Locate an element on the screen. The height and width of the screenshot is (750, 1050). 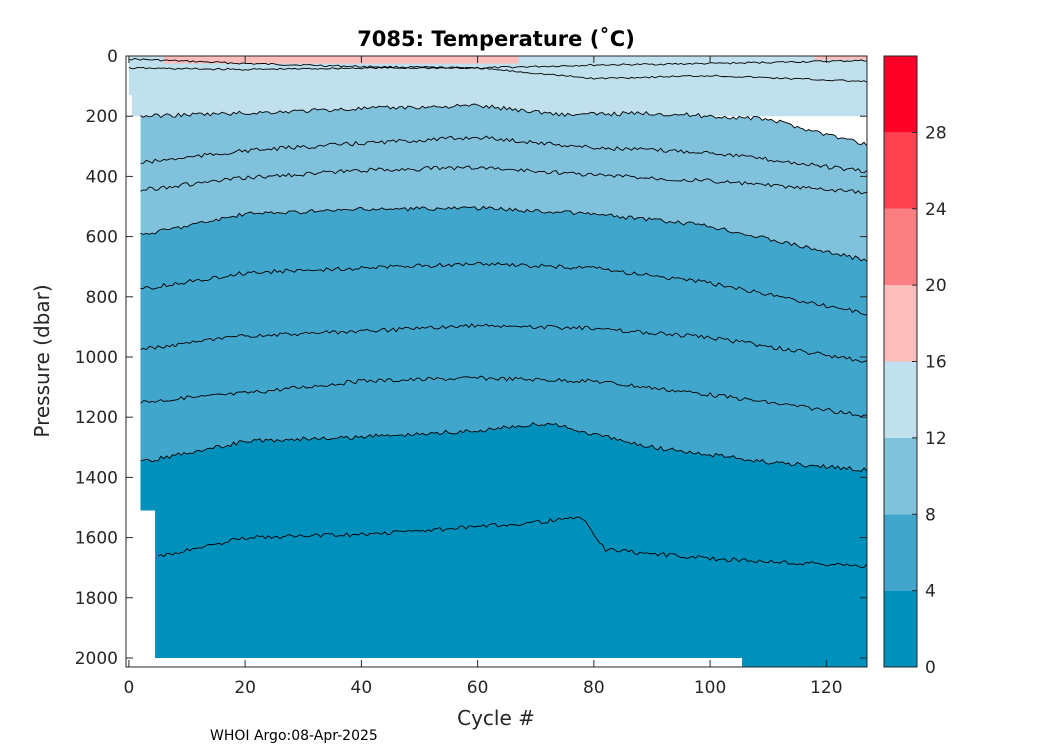
colorbar-tick-label: 24 is located at coordinates (936, 210).